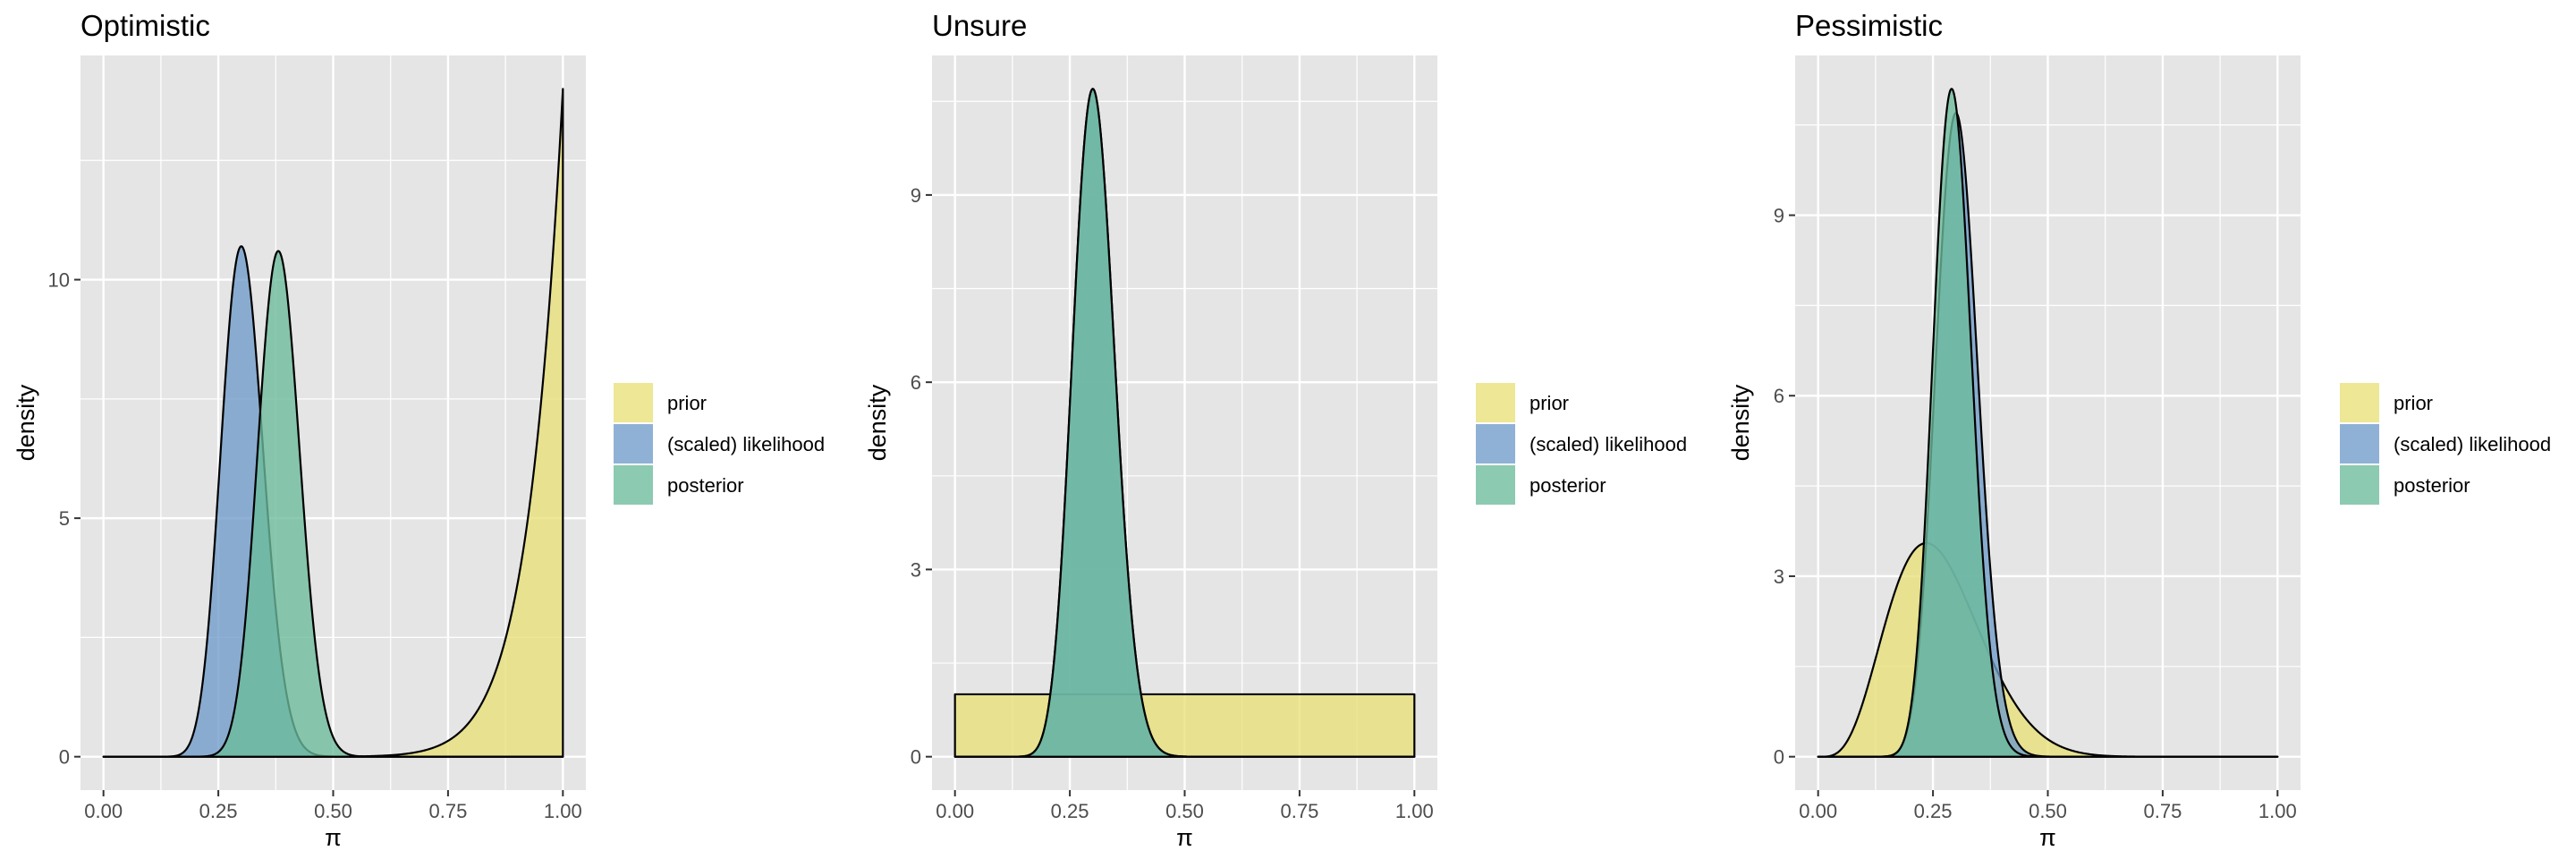  What do you see at coordinates (145, 25) in the screenshot?
I see `panel-title: Optimistic` at bounding box center [145, 25].